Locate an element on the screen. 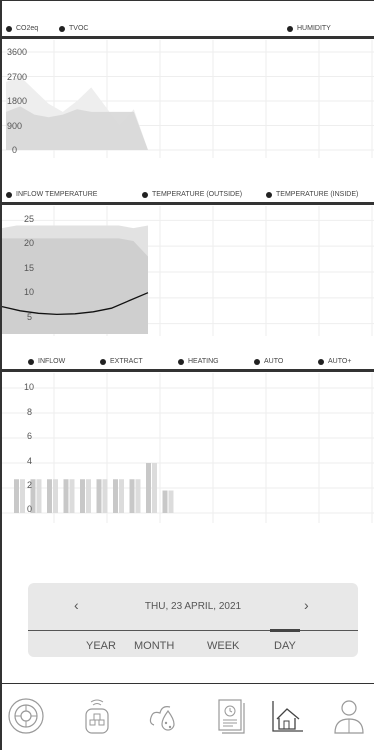  tab-week: WEEK is located at coordinates (223, 646).